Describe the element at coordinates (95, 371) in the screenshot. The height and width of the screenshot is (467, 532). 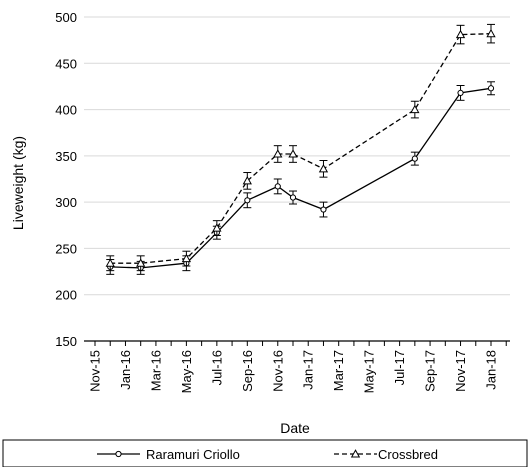
I see `x-tick-label: Nov-15` at that location.